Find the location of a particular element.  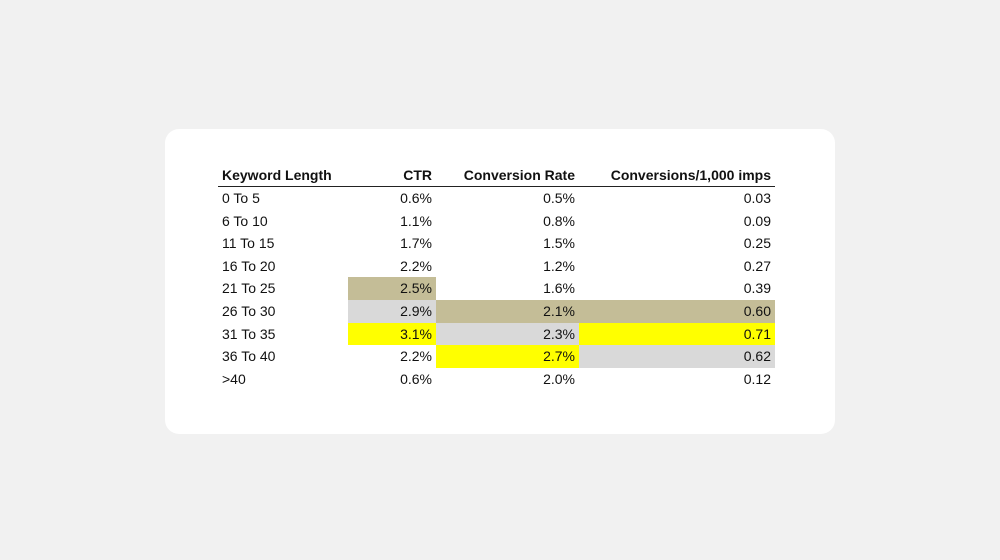

cell-conversion-rate: 1.5% is located at coordinates (559, 243).